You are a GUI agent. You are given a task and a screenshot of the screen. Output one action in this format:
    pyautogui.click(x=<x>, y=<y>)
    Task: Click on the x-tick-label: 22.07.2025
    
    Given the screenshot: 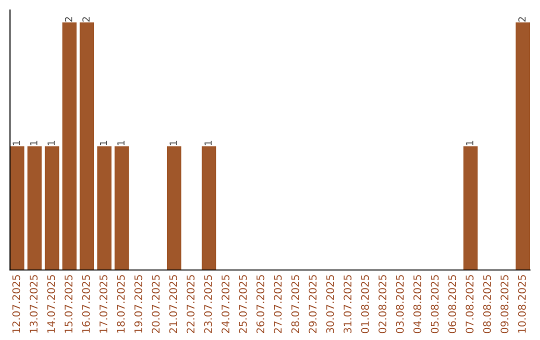 What is the action you would take?
    pyautogui.click(x=190, y=304)
    